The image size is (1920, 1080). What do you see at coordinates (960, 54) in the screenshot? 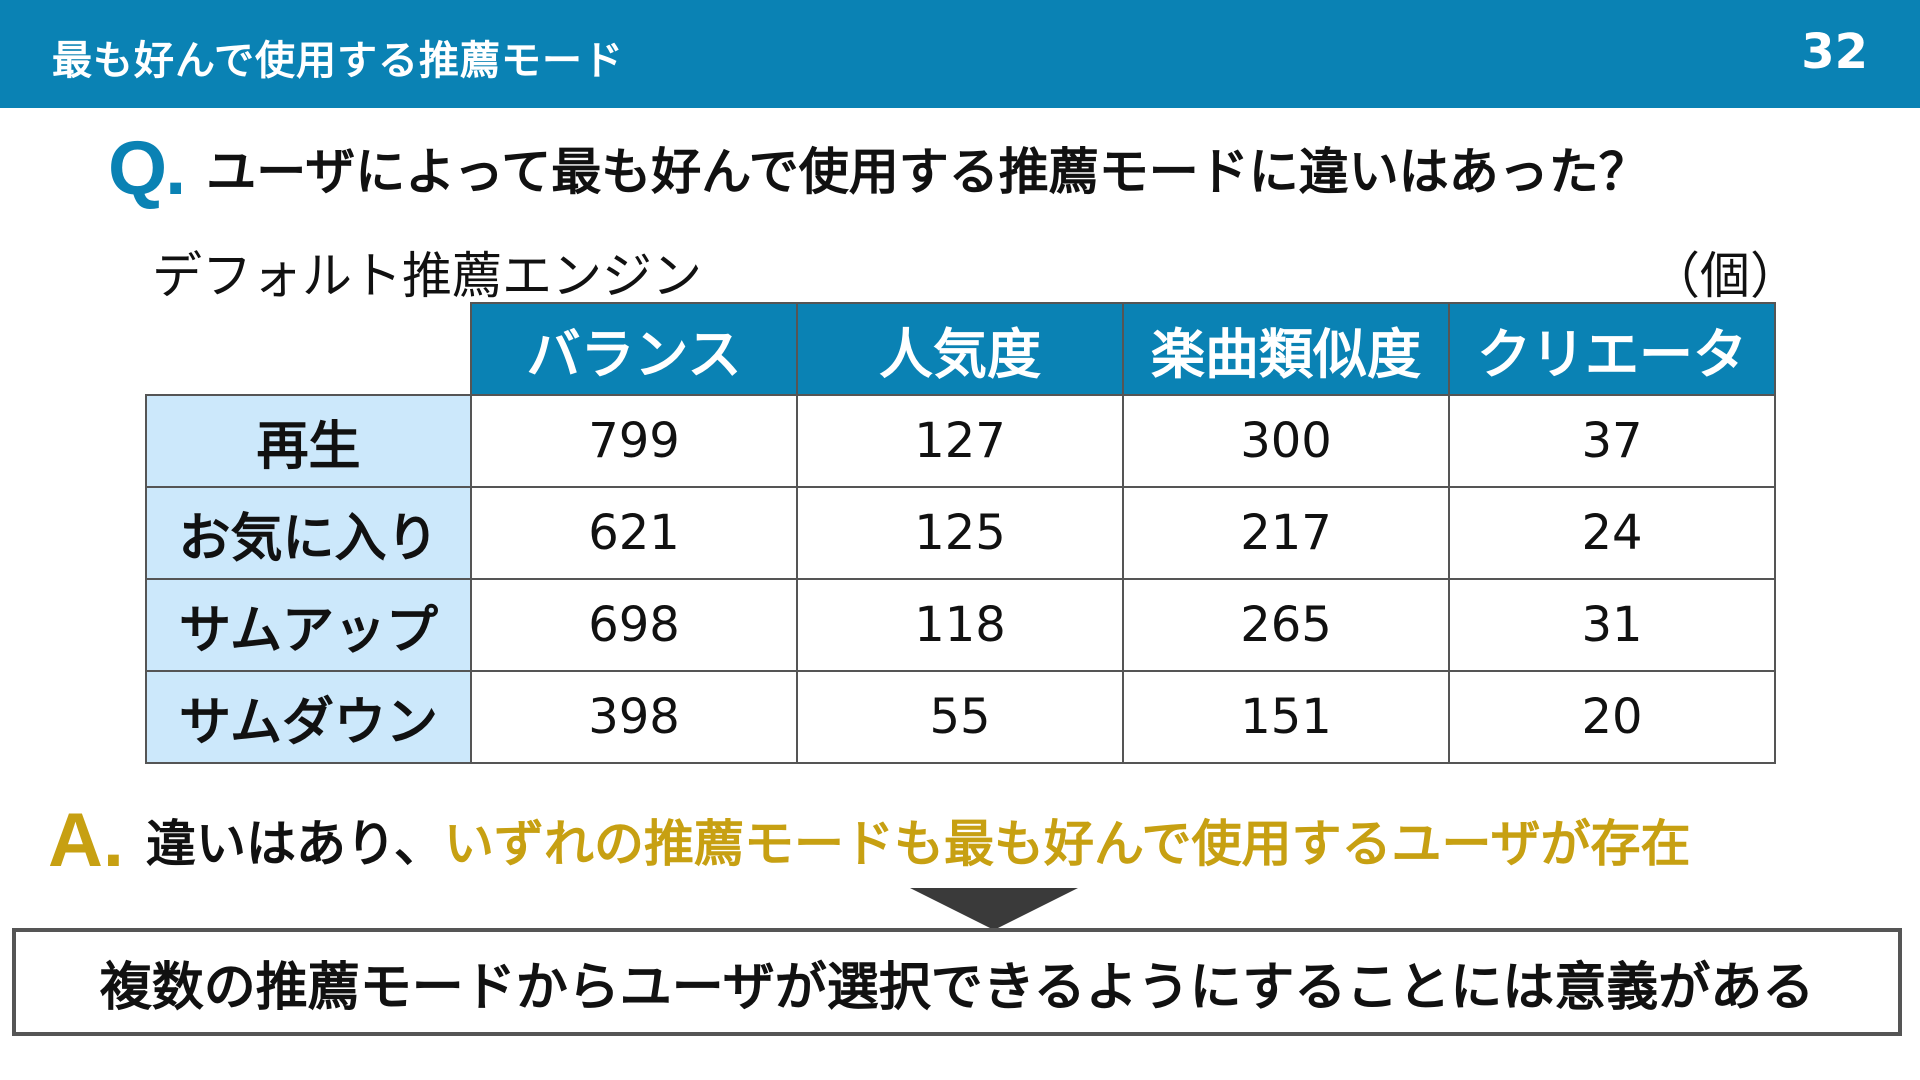
I see `header-bar: 最も好んで使用する推薦モード 32` at bounding box center [960, 54].